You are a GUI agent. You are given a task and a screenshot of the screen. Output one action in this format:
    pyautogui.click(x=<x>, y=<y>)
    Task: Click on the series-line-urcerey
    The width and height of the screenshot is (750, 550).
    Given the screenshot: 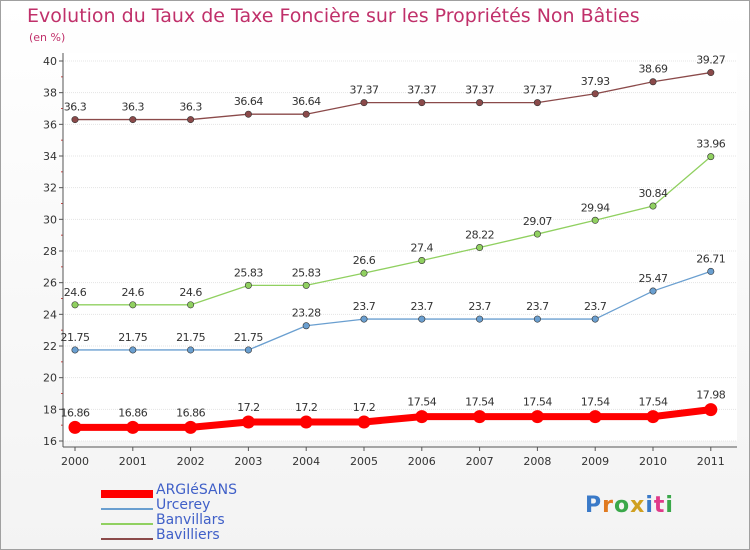 What is the action you would take?
    pyautogui.click(x=393, y=310)
    